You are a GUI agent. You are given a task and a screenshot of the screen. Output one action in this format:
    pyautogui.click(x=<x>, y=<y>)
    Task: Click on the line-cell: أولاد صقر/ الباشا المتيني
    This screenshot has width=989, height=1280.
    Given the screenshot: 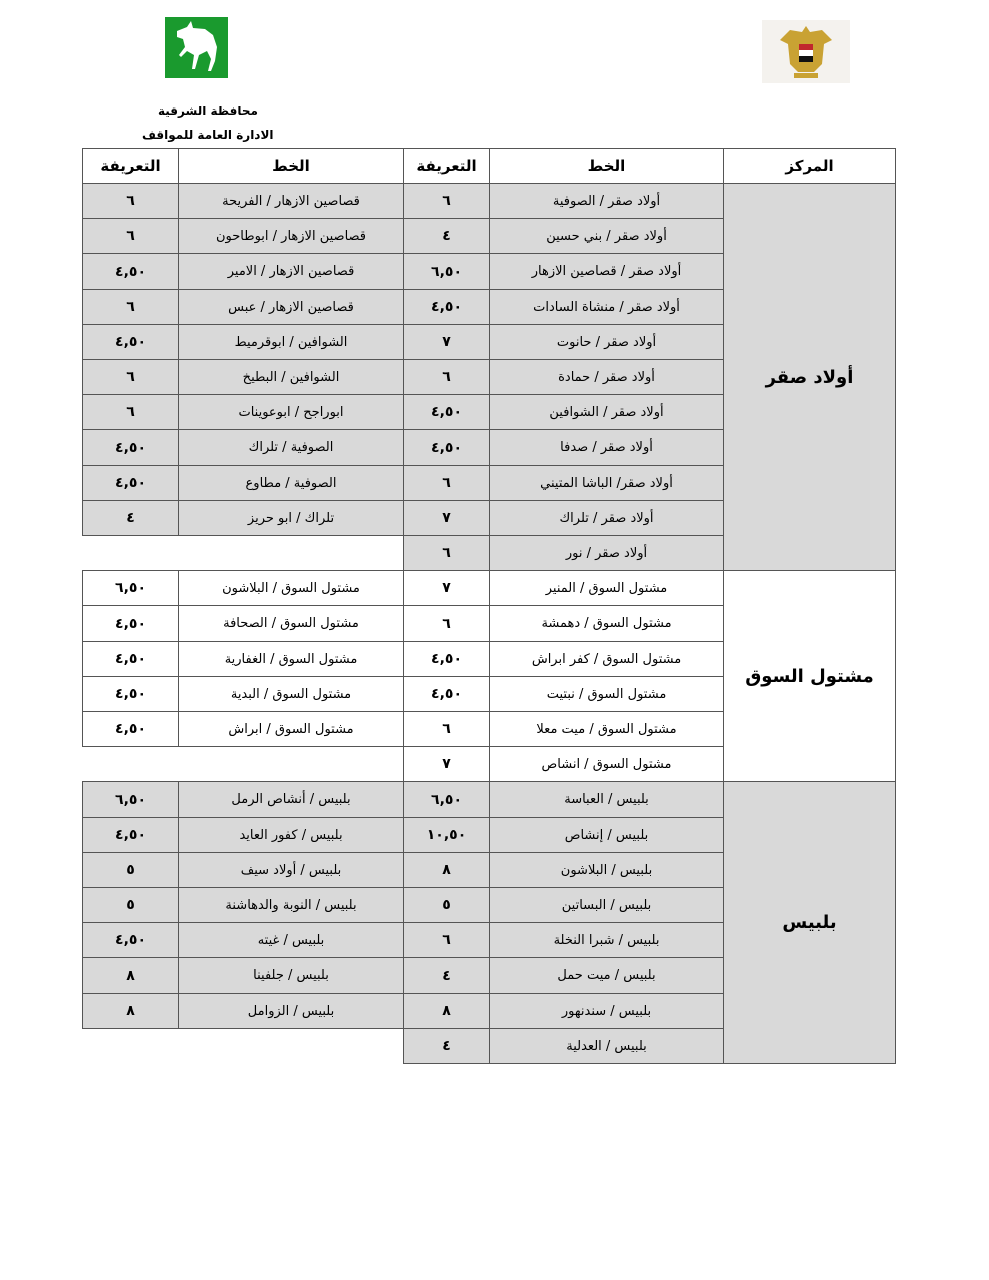 What is the action you would take?
    pyautogui.click(x=606, y=483)
    